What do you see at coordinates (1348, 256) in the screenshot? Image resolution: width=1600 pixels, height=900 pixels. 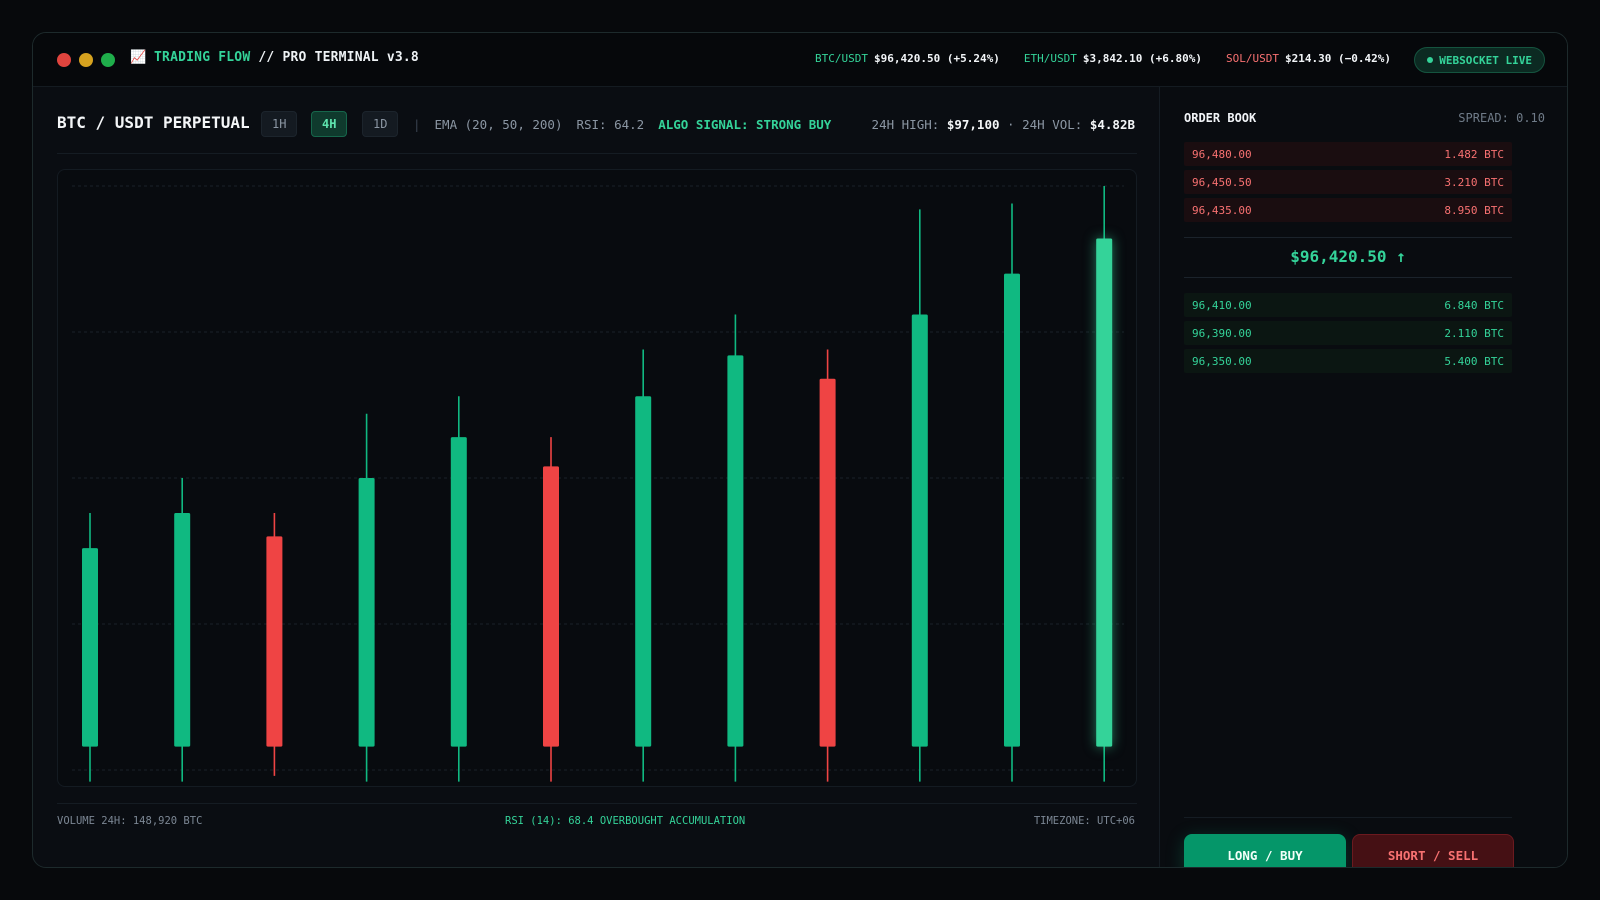 I see `mid-price: $96,420.50 ↑` at bounding box center [1348, 256].